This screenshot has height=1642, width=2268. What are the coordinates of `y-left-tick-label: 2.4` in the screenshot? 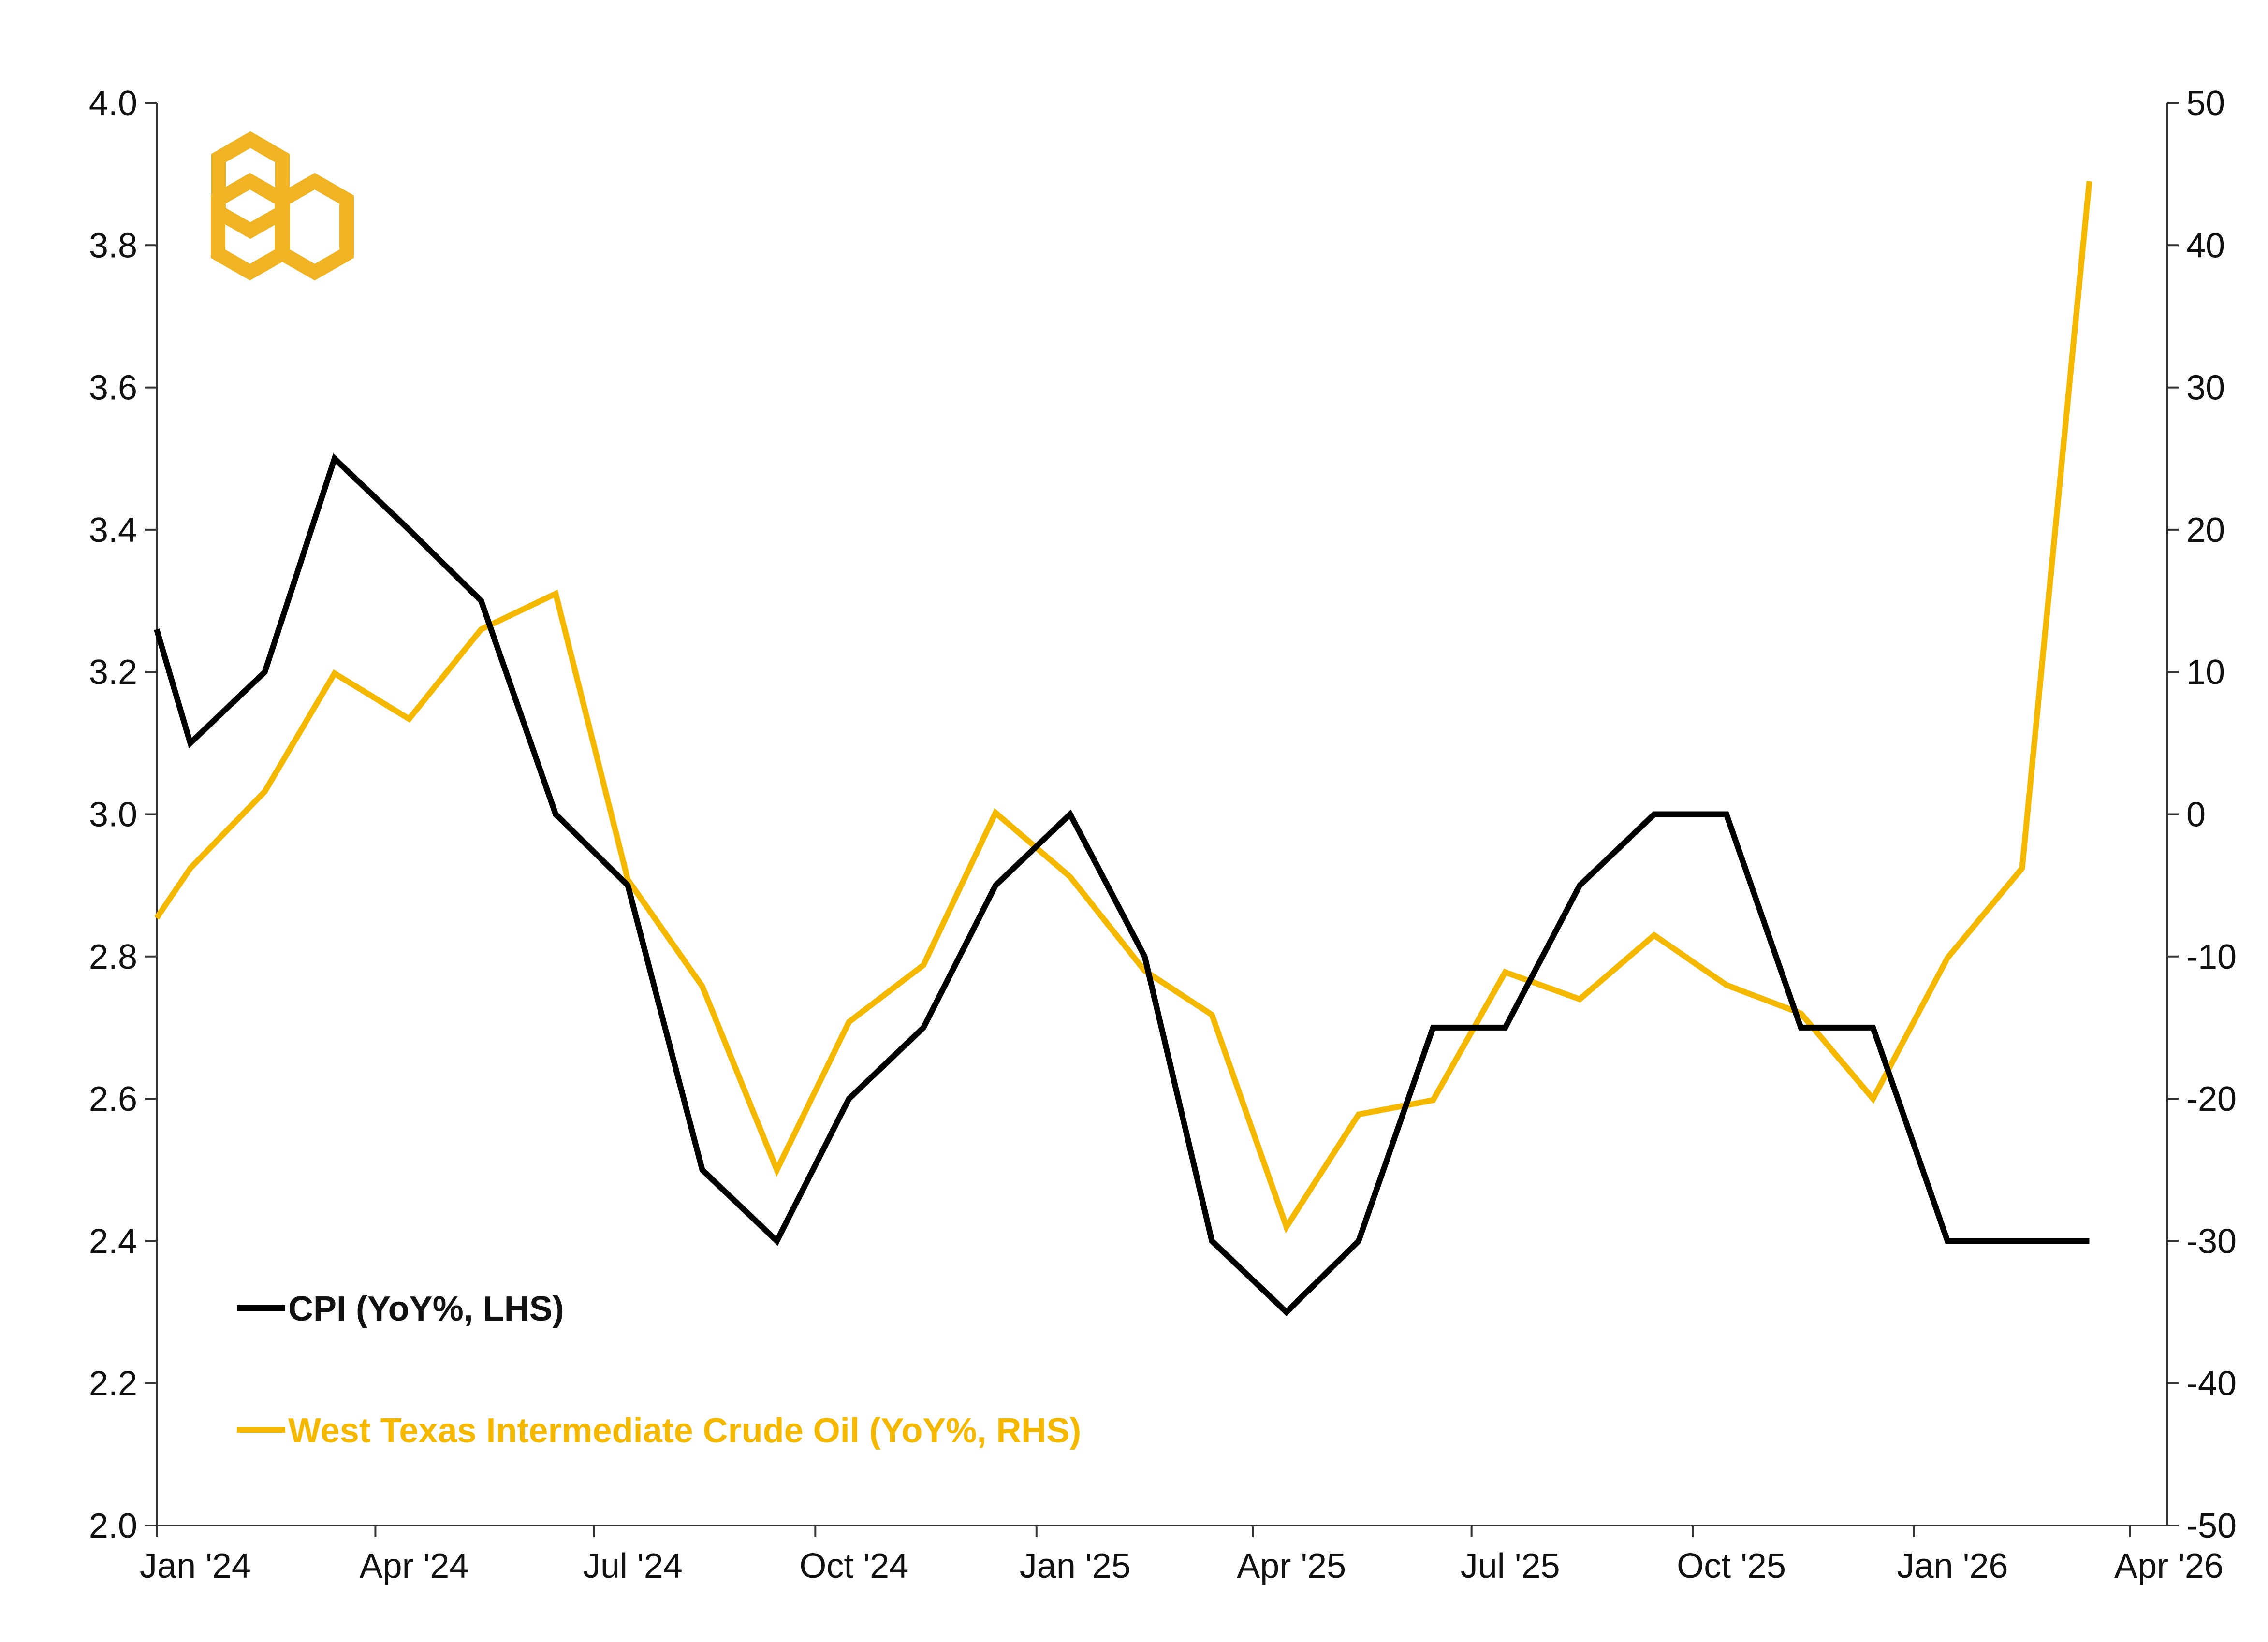 It's located at (113, 1241).